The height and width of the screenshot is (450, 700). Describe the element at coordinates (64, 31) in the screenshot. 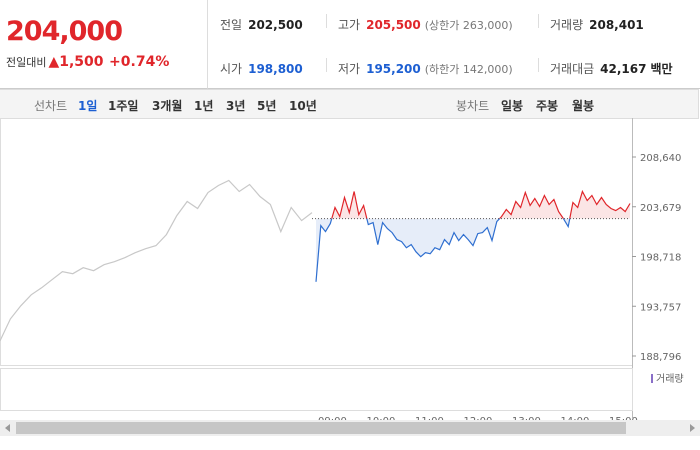

I see `price: 204,000` at that location.